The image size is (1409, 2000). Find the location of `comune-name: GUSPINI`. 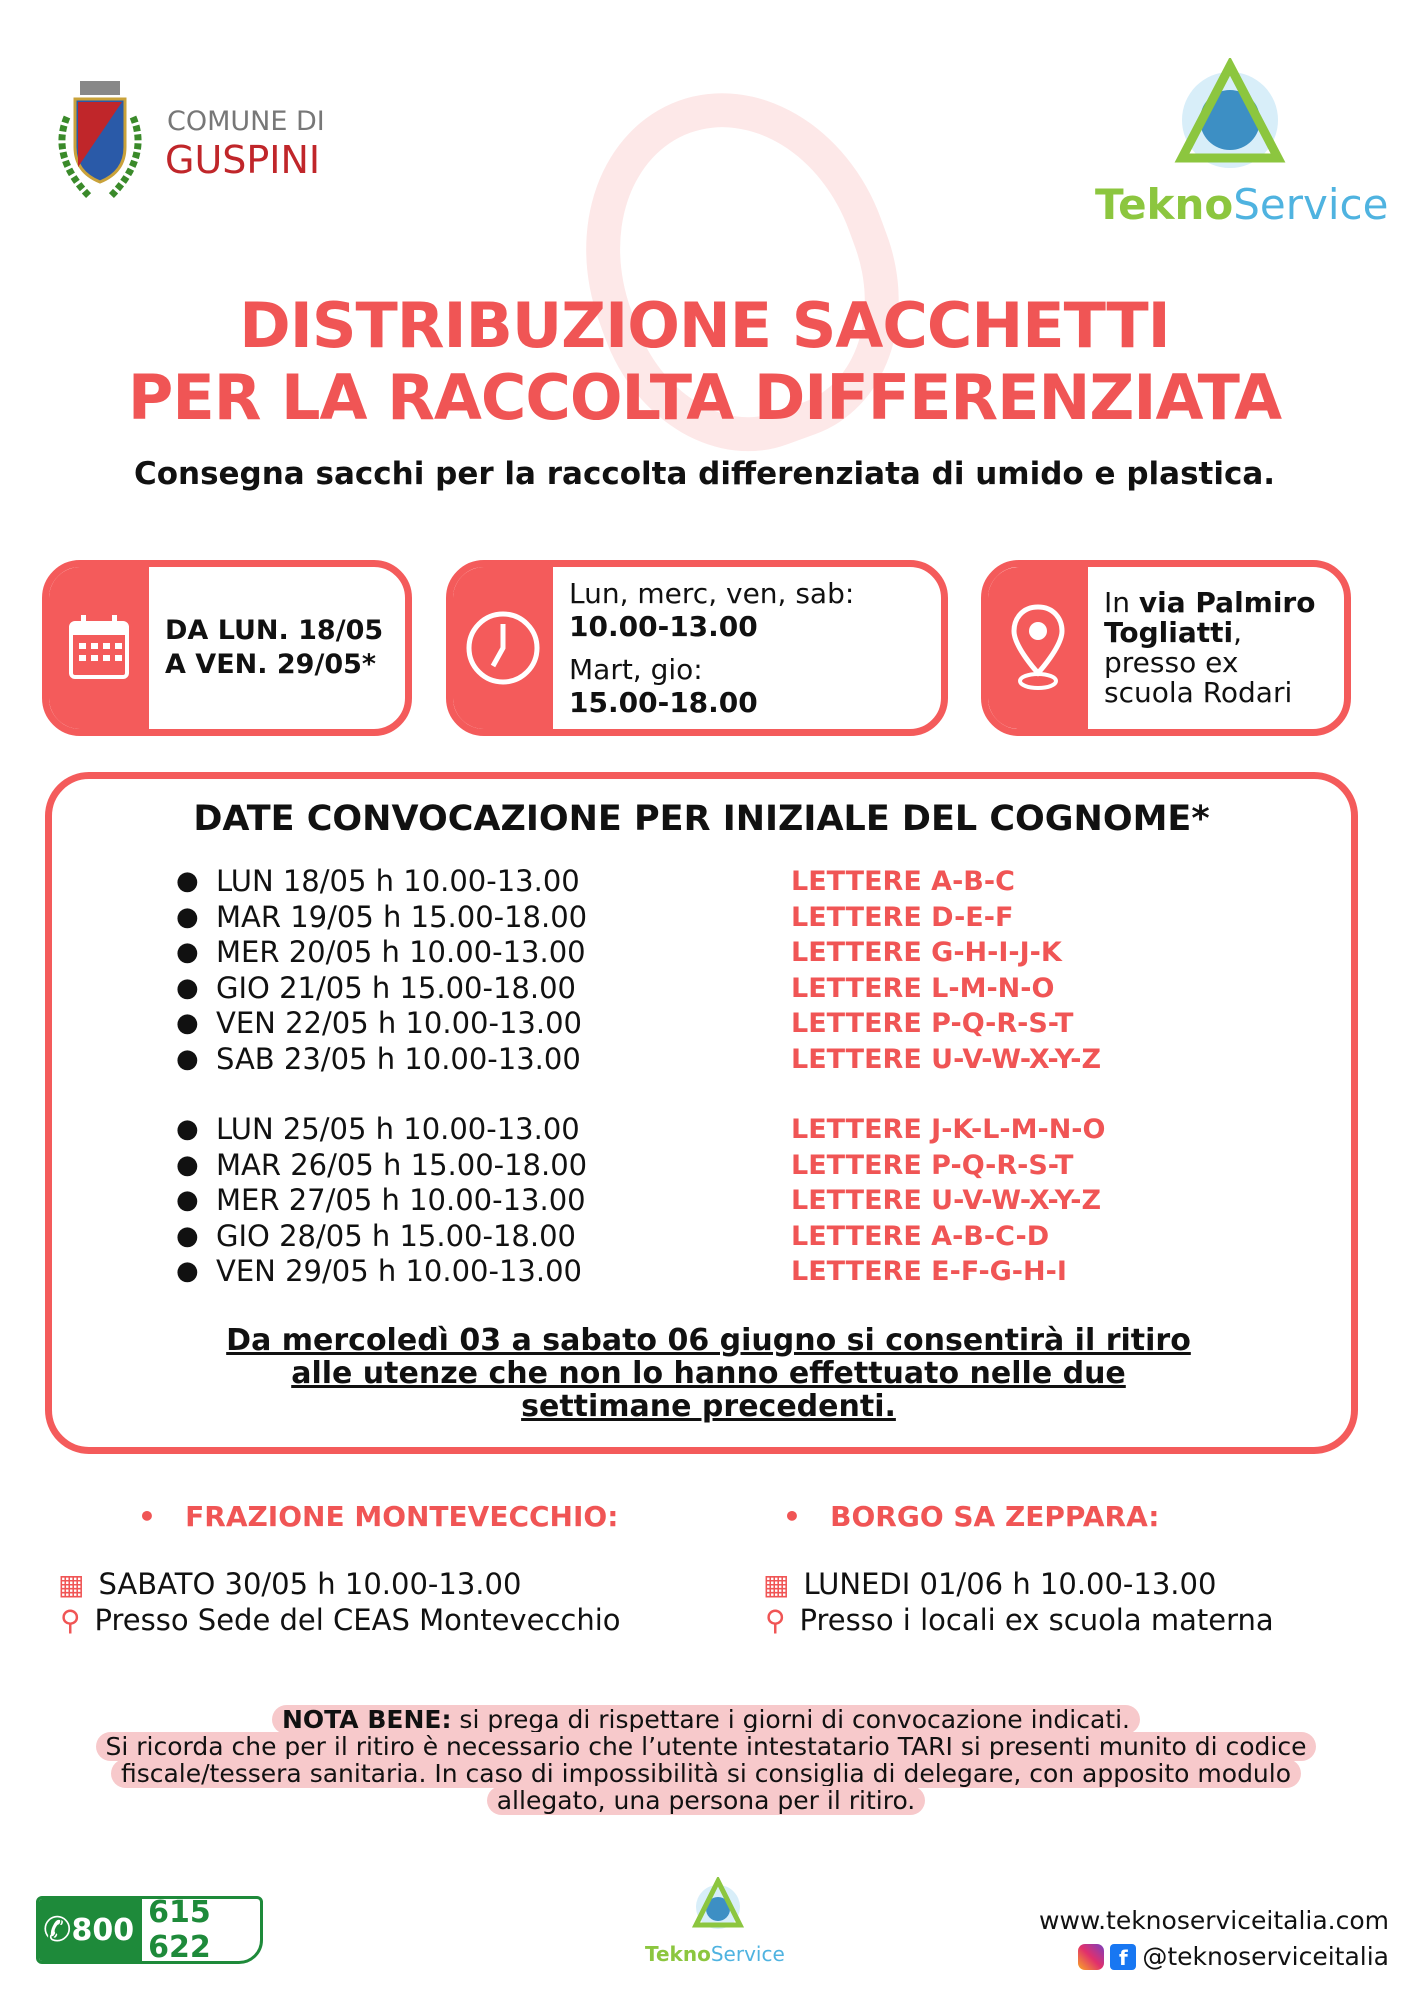

comune-name: GUSPINI is located at coordinates (243, 160).